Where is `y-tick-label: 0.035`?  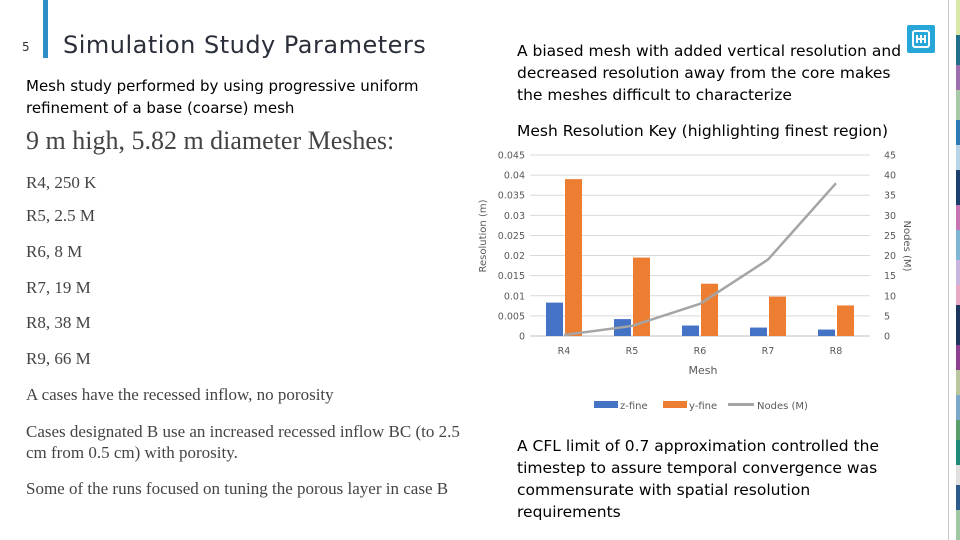 y-tick-label: 0.035 is located at coordinates (511, 196).